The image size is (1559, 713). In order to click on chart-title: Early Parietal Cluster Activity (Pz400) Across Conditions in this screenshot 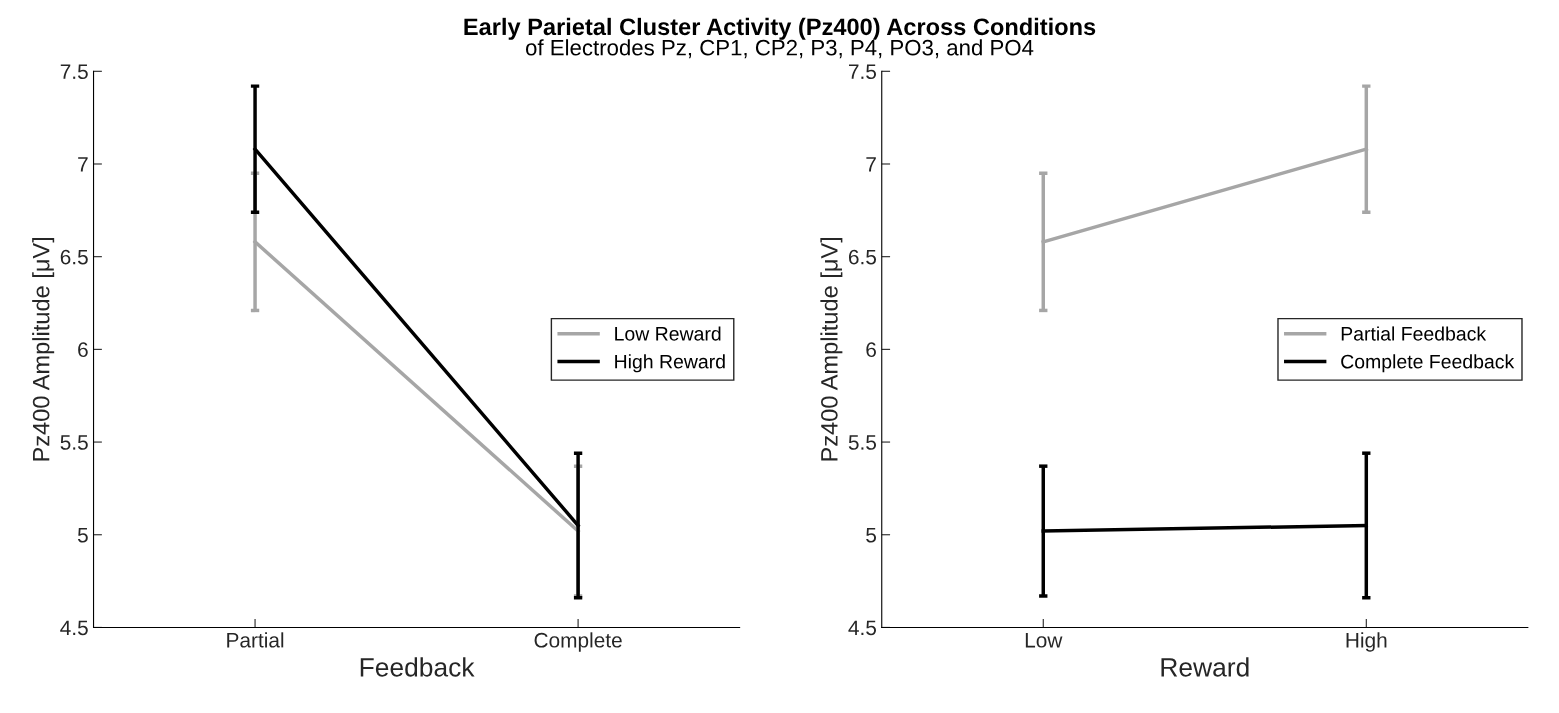, I will do `click(780, 28)`.